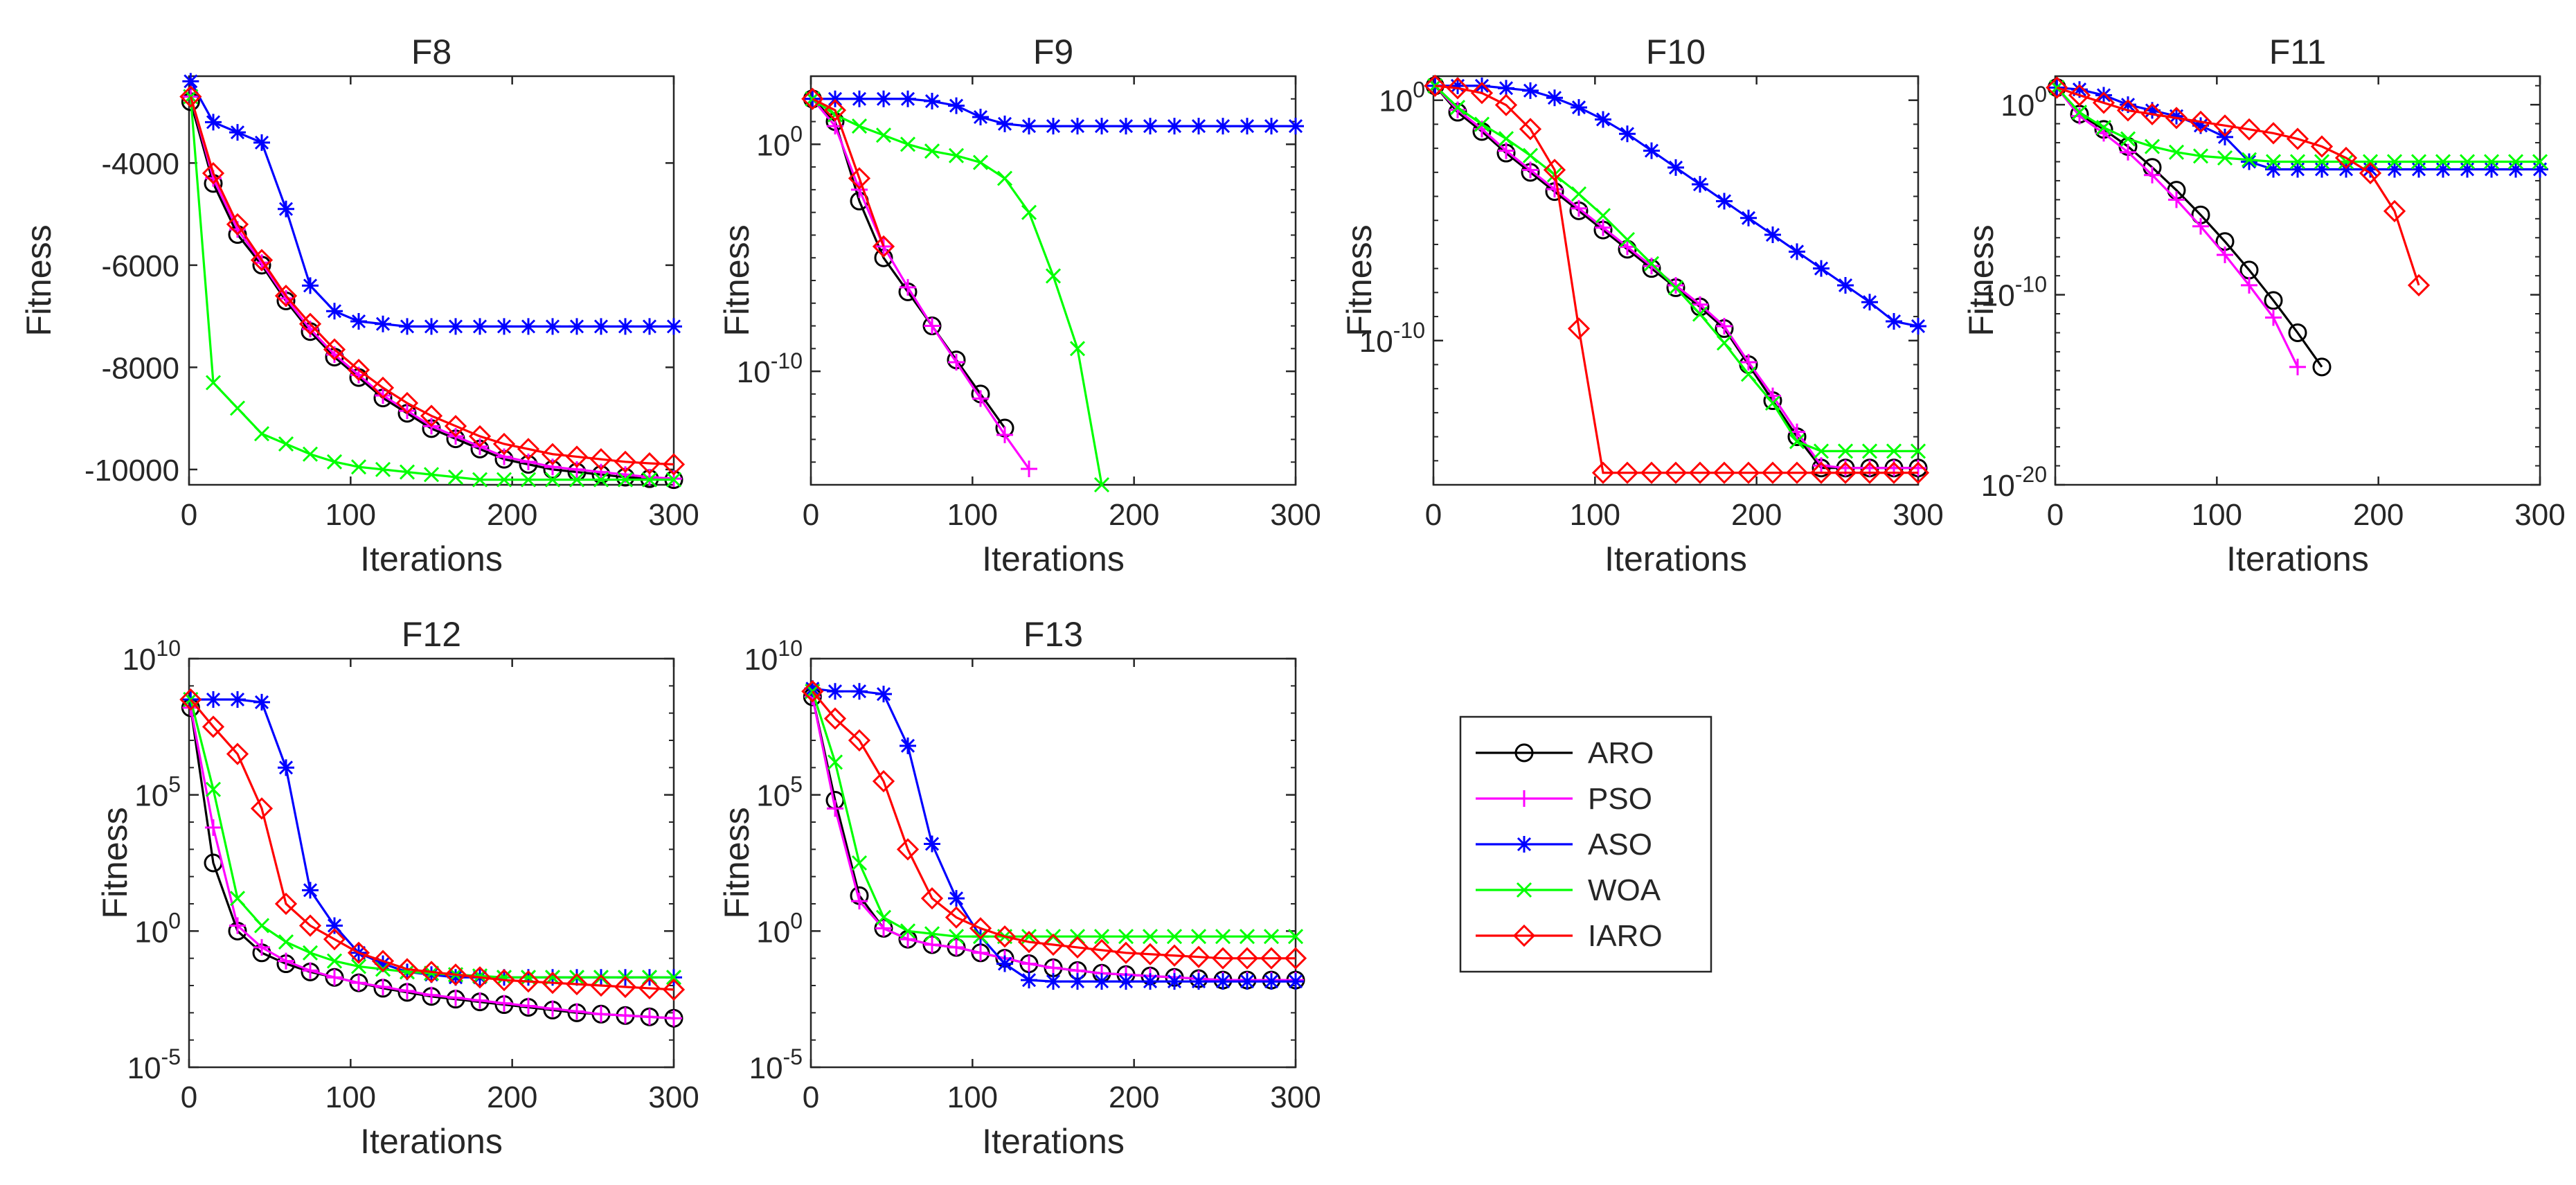 The width and height of the screenshot is (2576, 1185). What do you see at coordinates (2298, 52) in the screenshot?
I see `chart-title: F11` at bounding box center [2298, 52].